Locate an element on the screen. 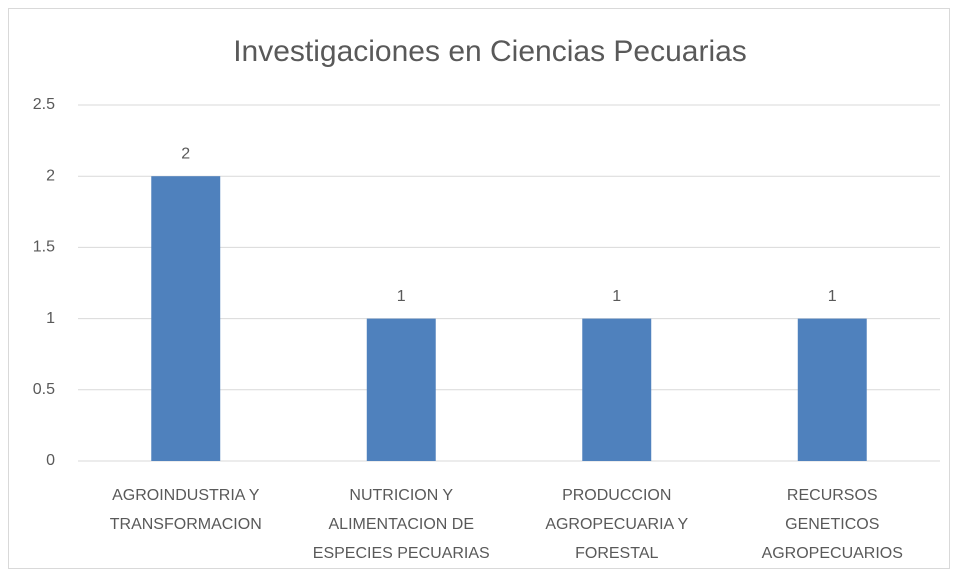  x-tick-label: AGROINDUSTRIA Y TRANSFORMACION is located at coordinates (186, 510).